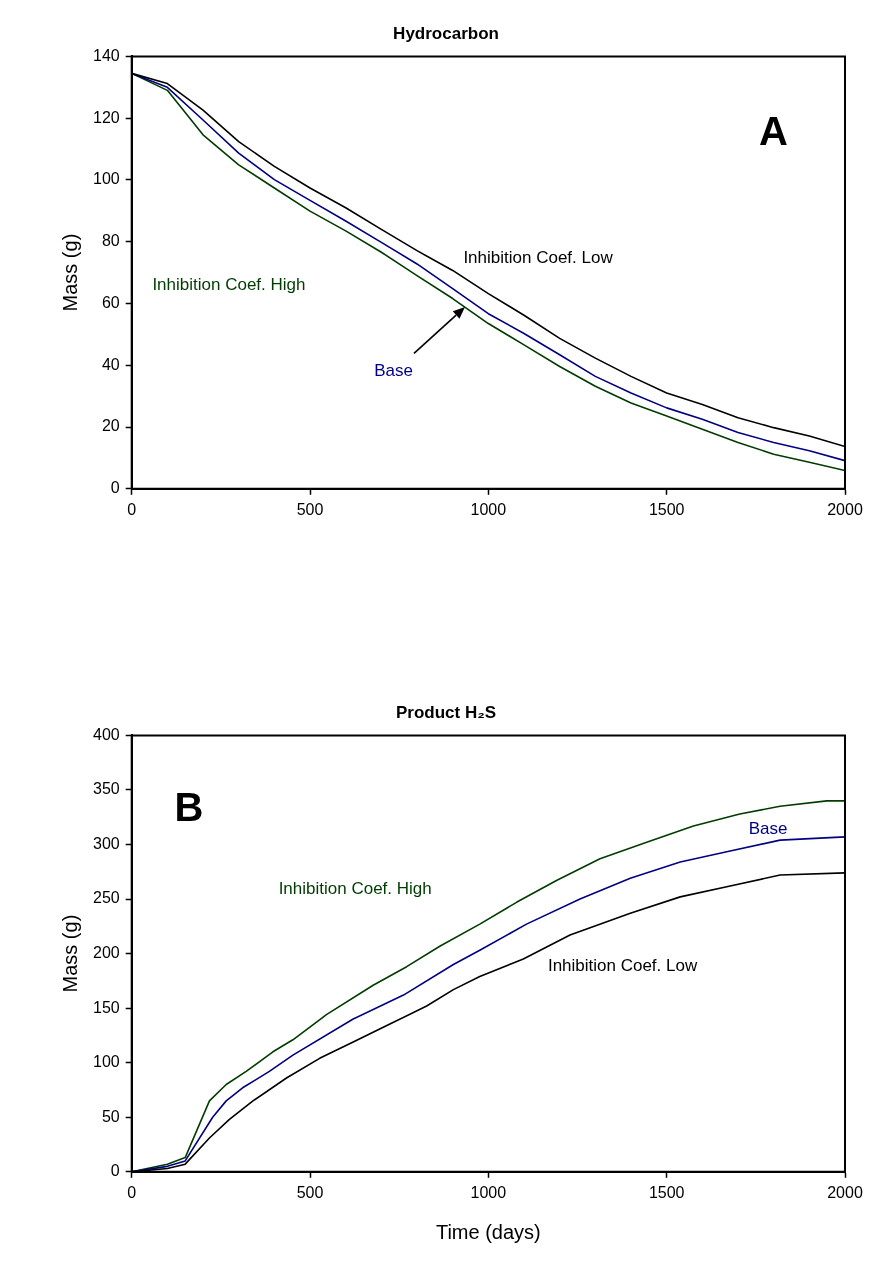  What do you see at coordinates (106, 55) in the screenshot?
I see `y-tick-label: 140` at bounding box center [106, 55].